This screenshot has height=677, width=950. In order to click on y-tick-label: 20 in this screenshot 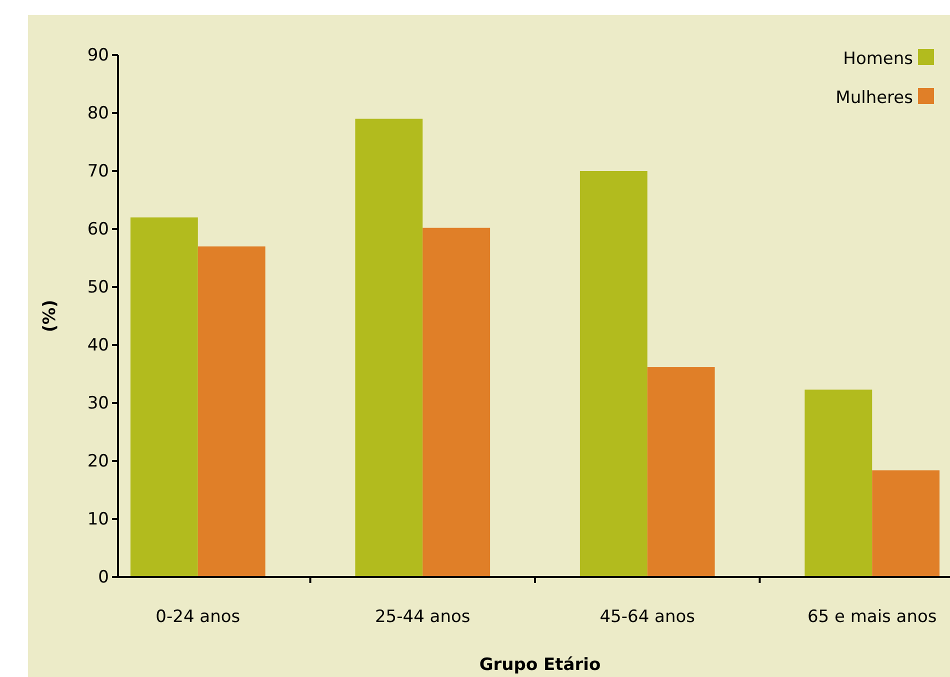, I will do `click(98, 461)`.